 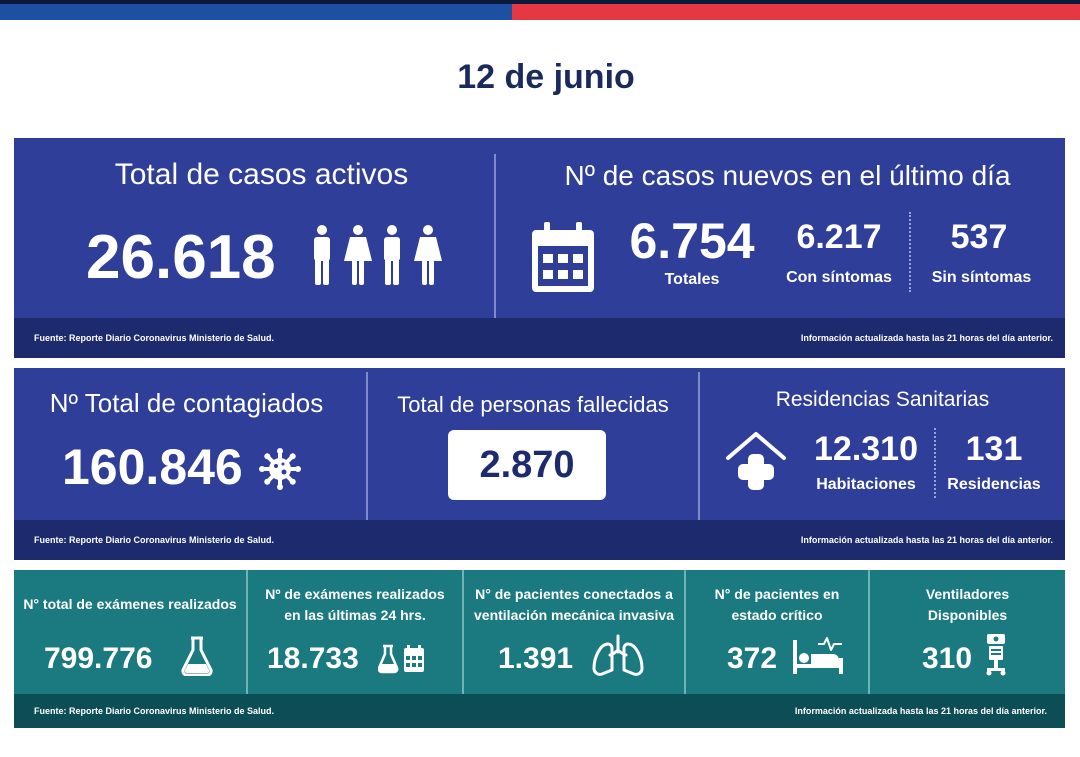 I want to click on hospital-bed-icon, so click(x=818, y=655).